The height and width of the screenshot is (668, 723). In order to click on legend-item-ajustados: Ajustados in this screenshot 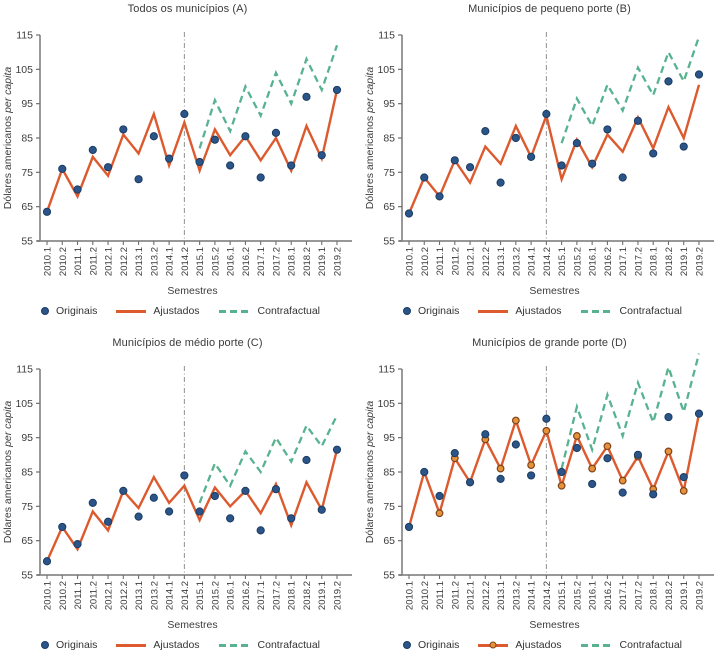, I will do `click(520, 311)`.